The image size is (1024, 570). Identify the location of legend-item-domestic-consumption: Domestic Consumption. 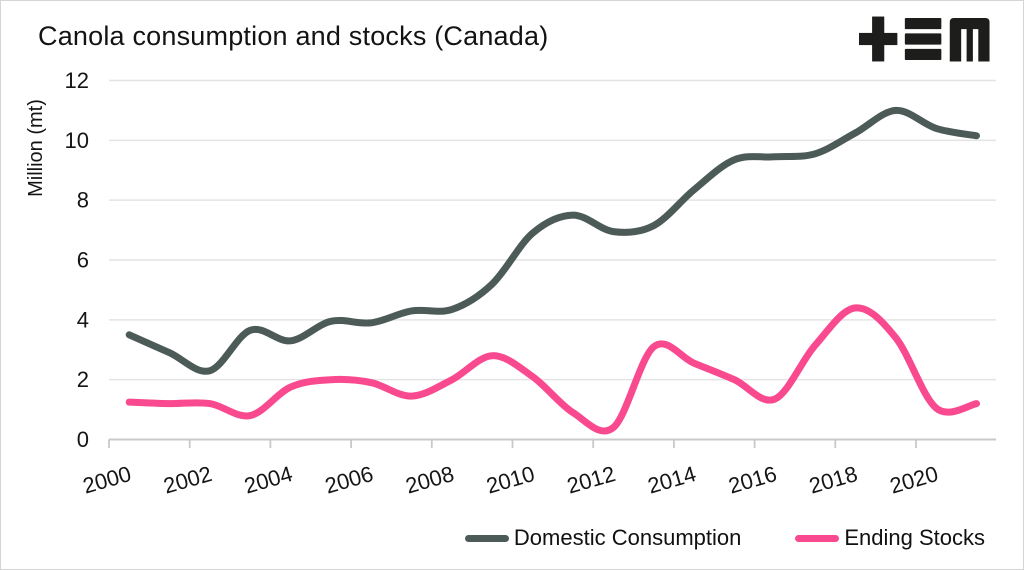
(603, 538).